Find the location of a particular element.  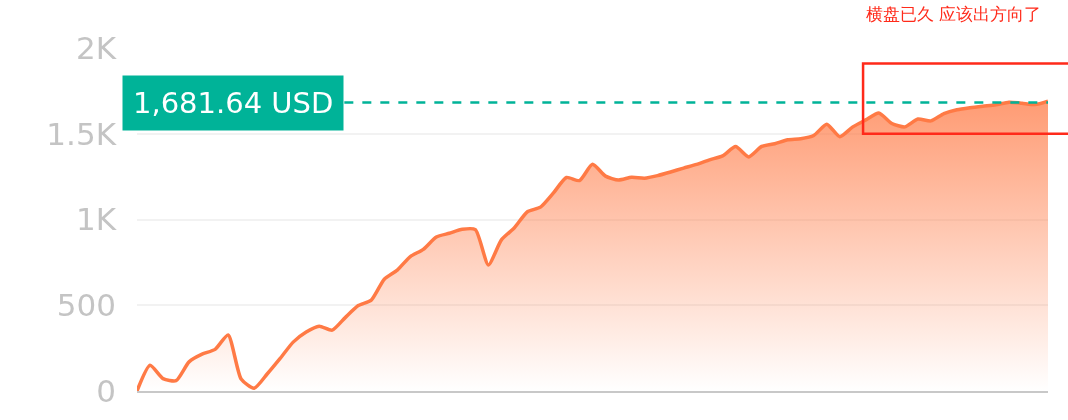

text: 横盘已久 应该出方向了 is located at coordinates (954, 14).